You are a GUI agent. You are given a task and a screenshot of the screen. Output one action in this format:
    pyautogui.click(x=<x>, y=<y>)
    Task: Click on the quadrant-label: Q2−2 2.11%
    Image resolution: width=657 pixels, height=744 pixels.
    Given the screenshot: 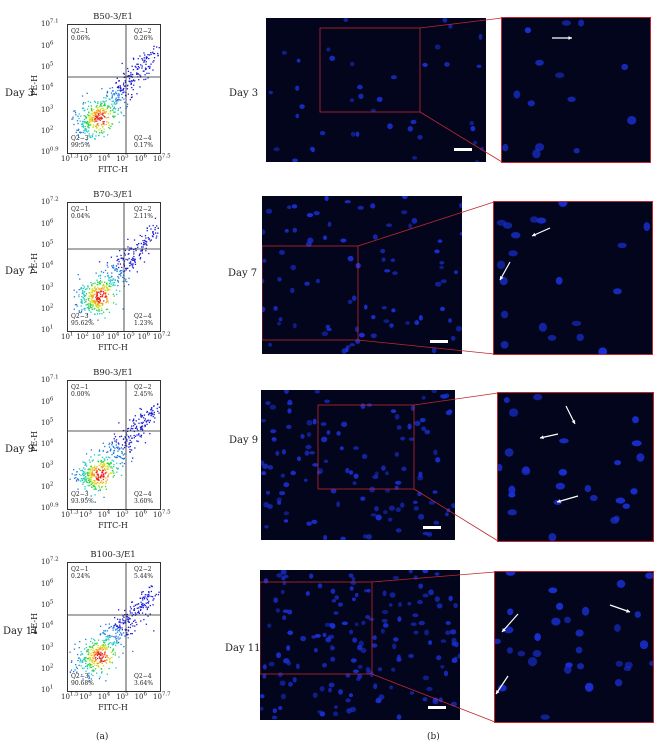 What is the action you would take?
    pyautogui.click(x=144, y=213)
    